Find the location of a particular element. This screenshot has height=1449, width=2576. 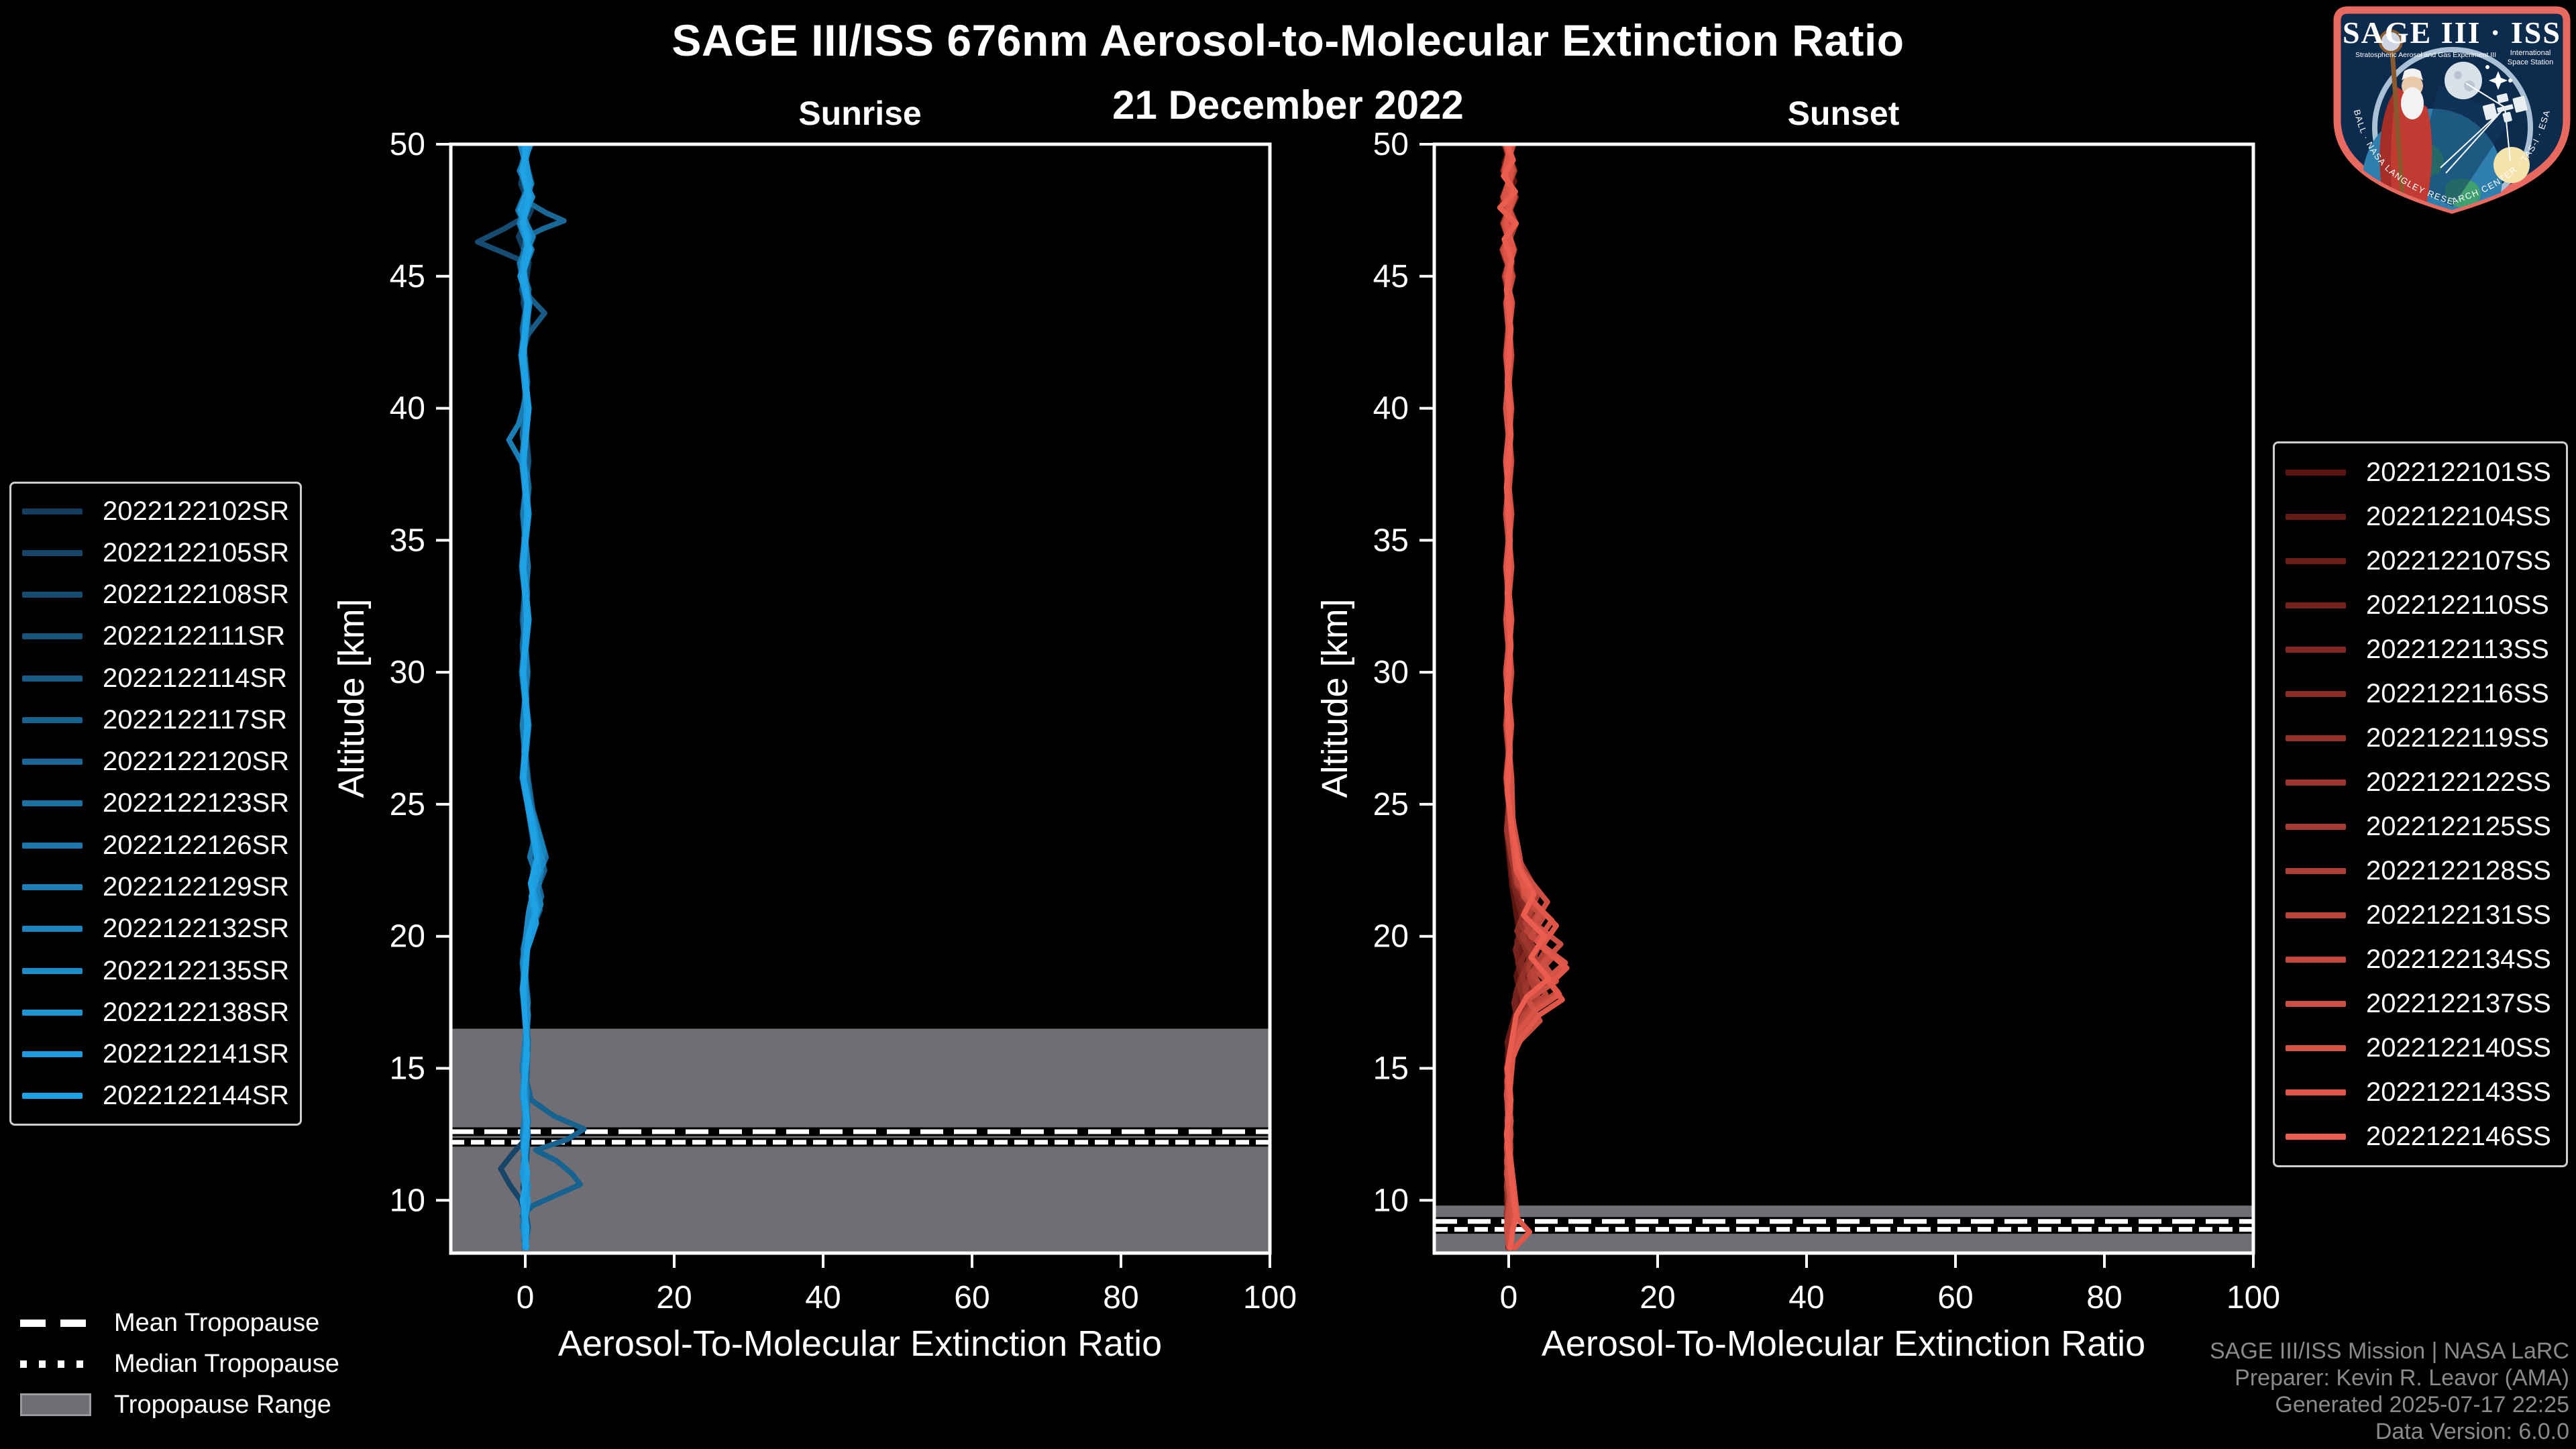

logo-subtitle-space-station: Space Station is located at coordinates (2531, 62).